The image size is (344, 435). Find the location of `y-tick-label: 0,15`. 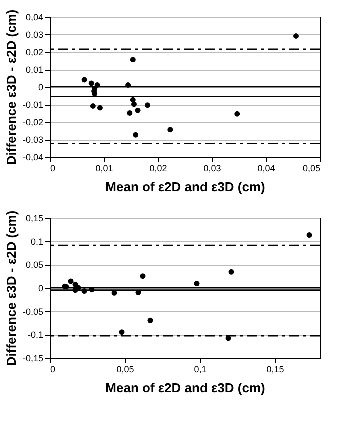

y-tick-label: 0,15 is located at coordinates (35, 219).